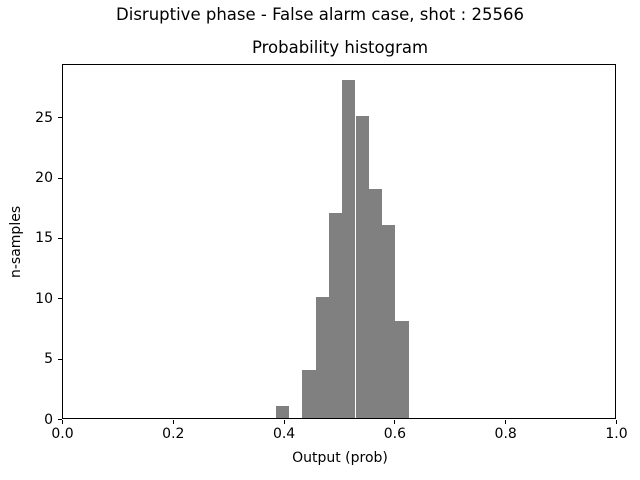 The image size is (640, 480). What do you see at coordinates (62, 434) in the screenshot?
I see `x-tick-label: 0.0` at bounding box center [62, 434].